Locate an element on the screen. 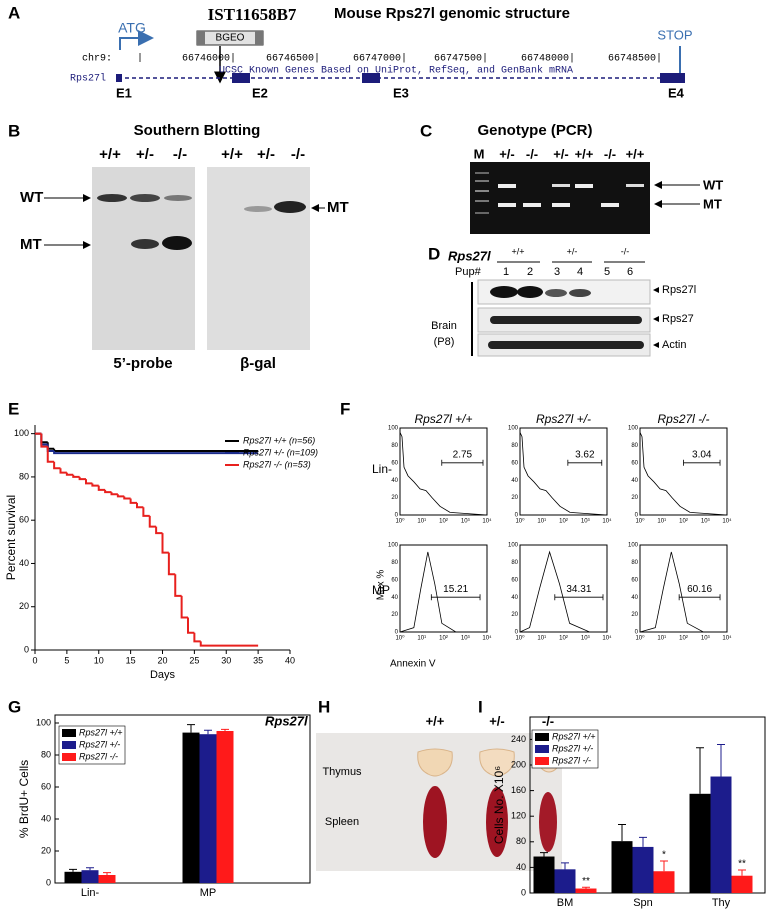  x-tick-label: 0 is located at coordinates (34, 660).